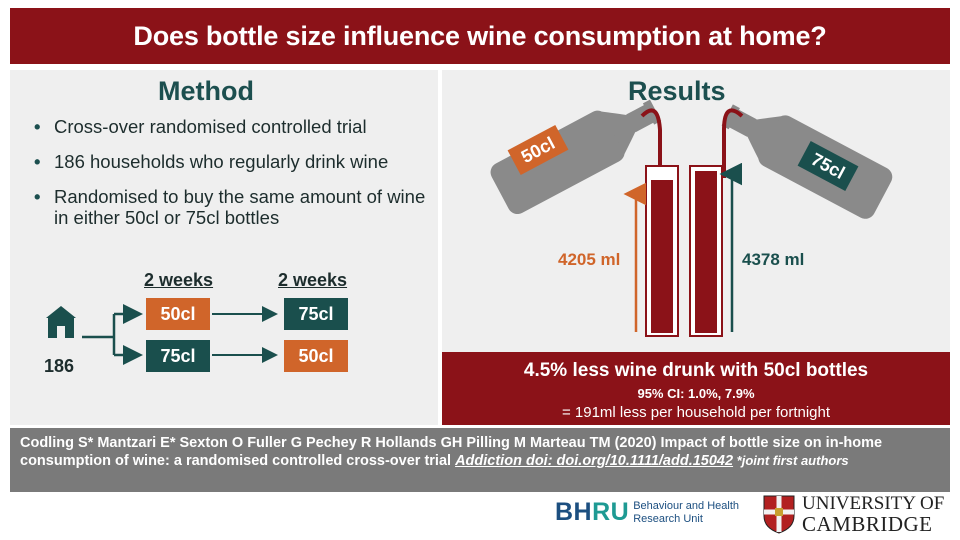 The height and width of the screenshot is (540, 960). I want to click on cambridge-logo: UNIVERSITY OF CAMBRIDGE, so click(853, 514).